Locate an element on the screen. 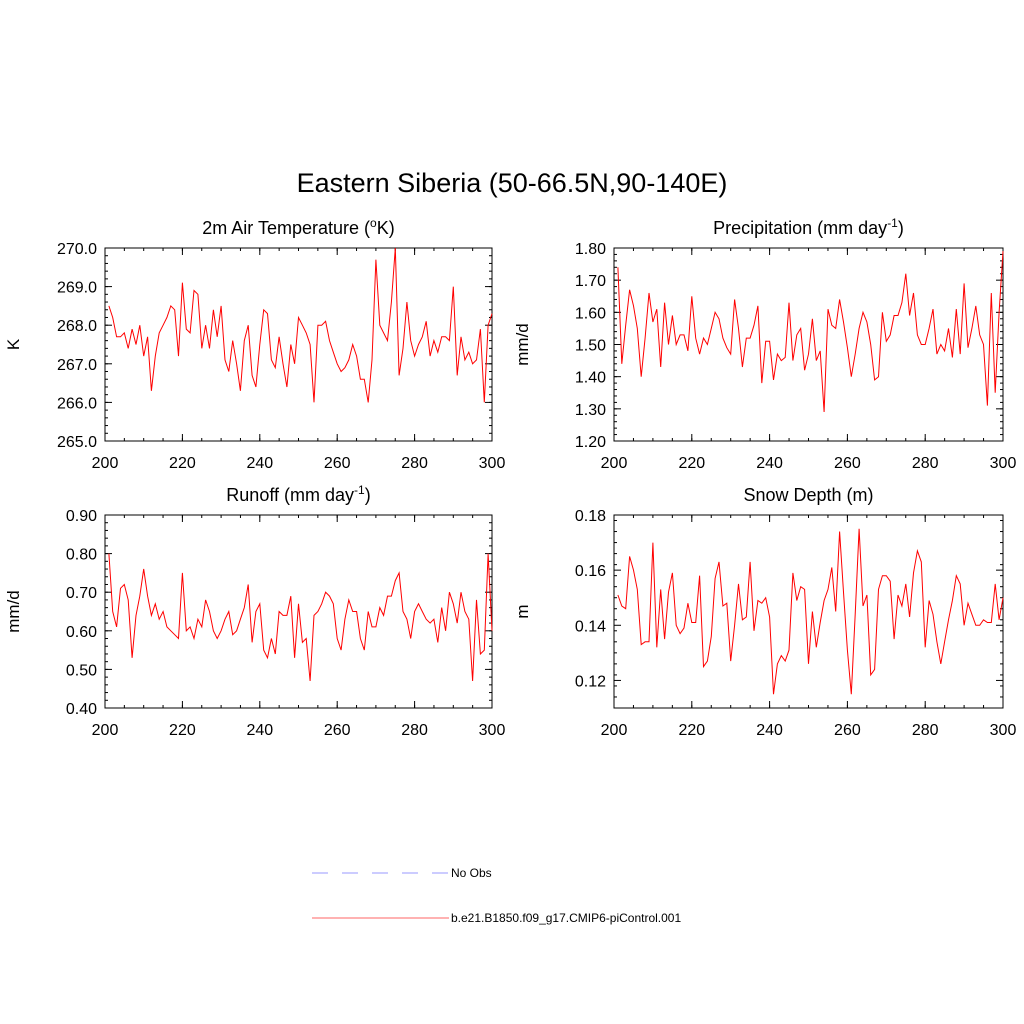  y-tick-label: 1.80 is located at coordinates (590, 249).